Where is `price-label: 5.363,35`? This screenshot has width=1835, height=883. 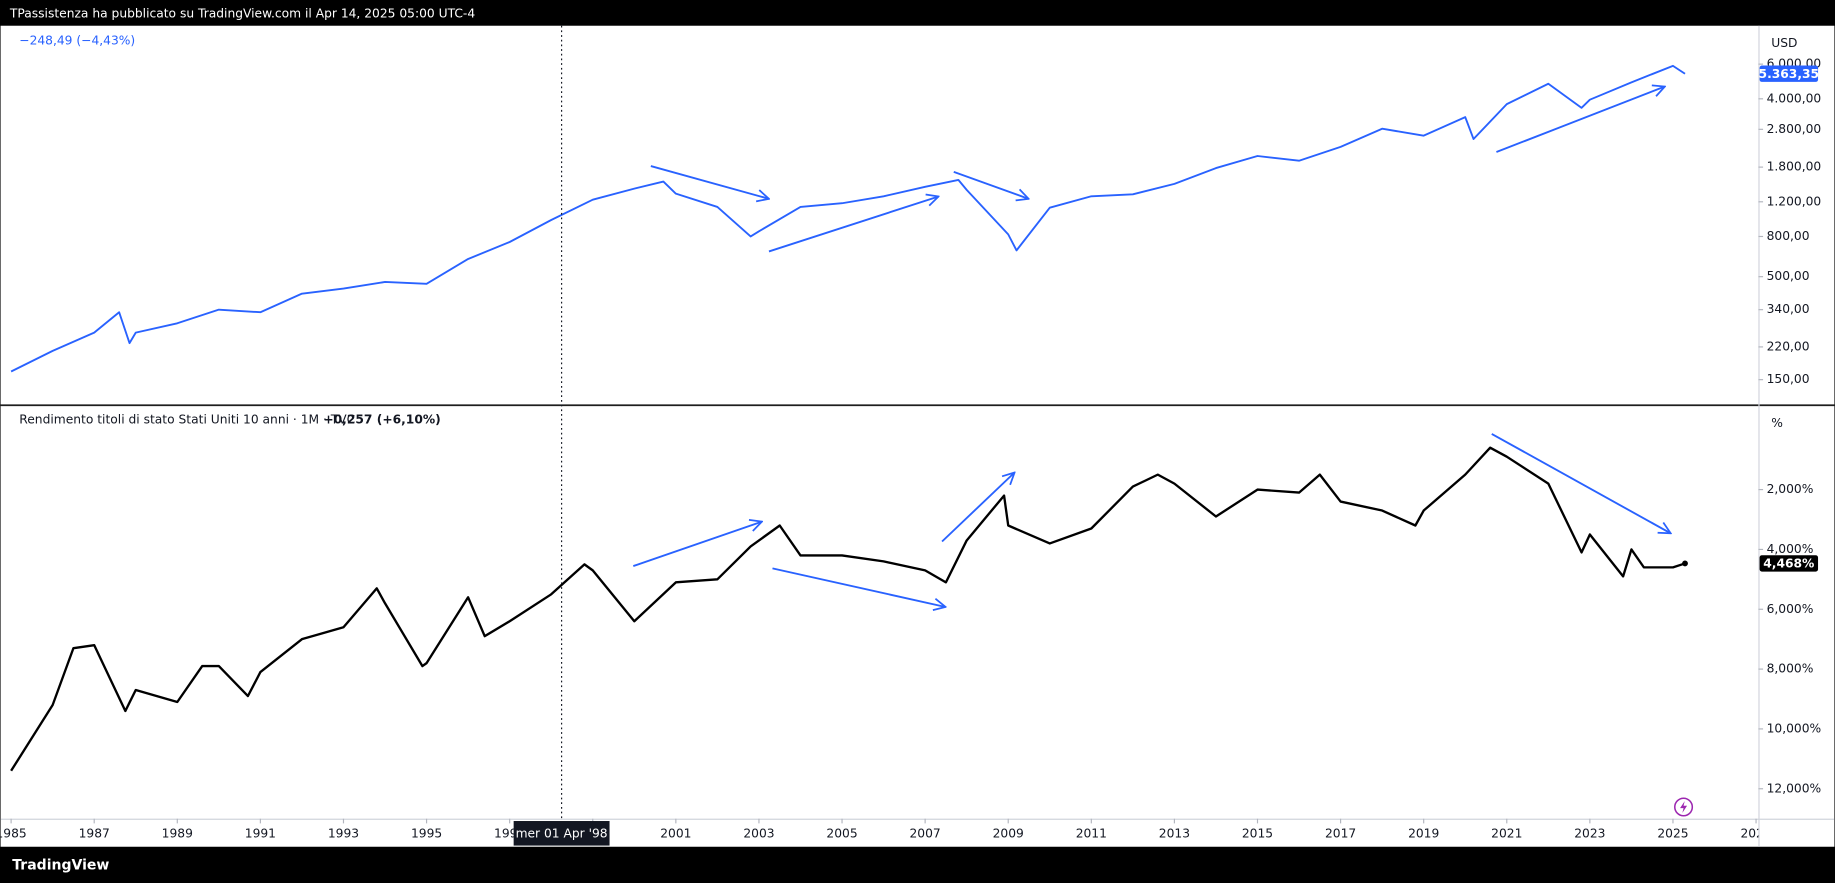 price-label: 5.363,35 is located at coordinates (1789, 74).